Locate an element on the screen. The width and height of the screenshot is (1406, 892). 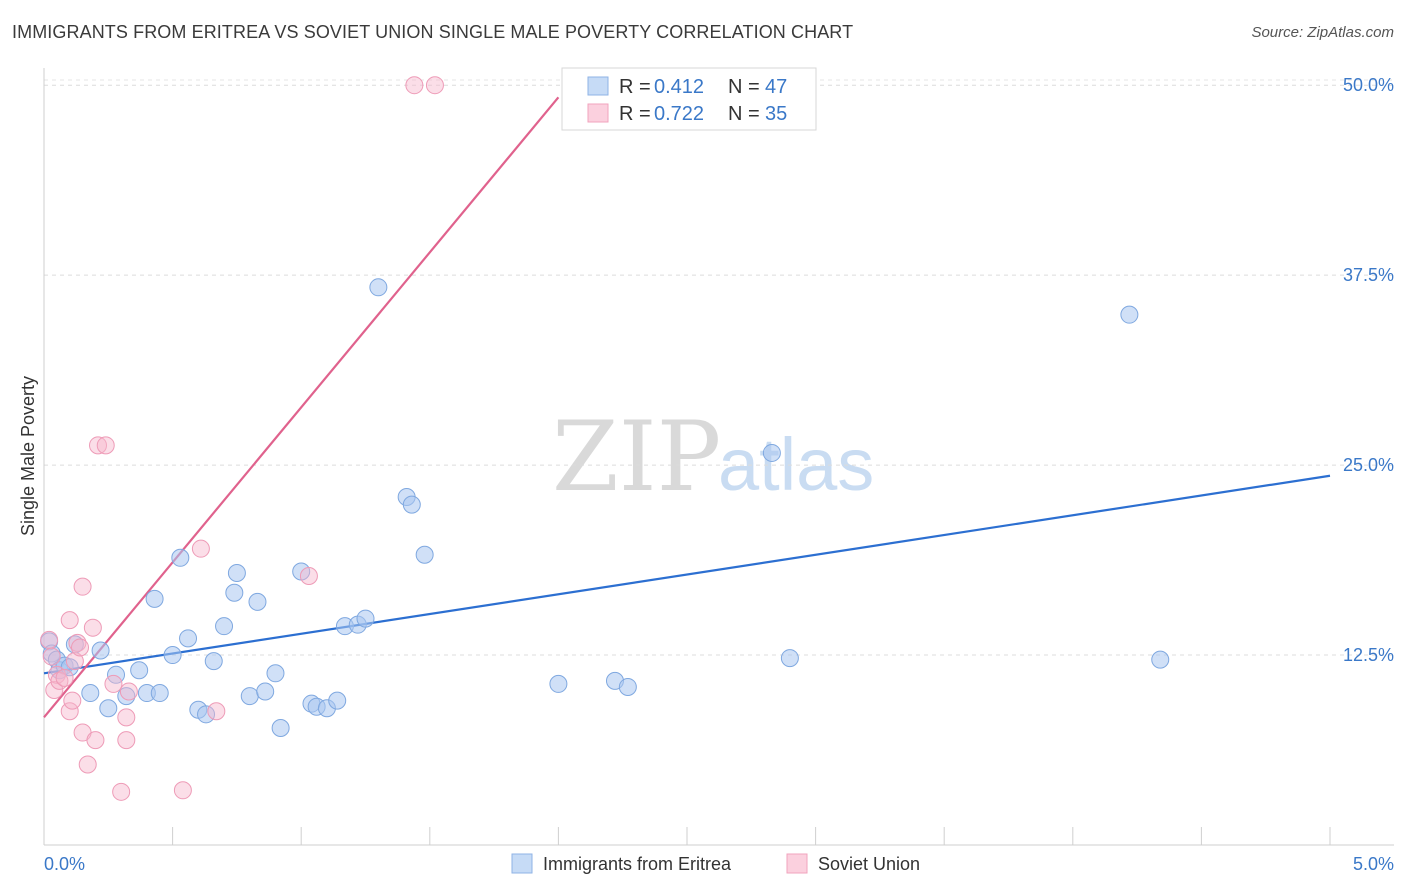
y-tick-label: 12.5% is located at coordinates (1368, 655).